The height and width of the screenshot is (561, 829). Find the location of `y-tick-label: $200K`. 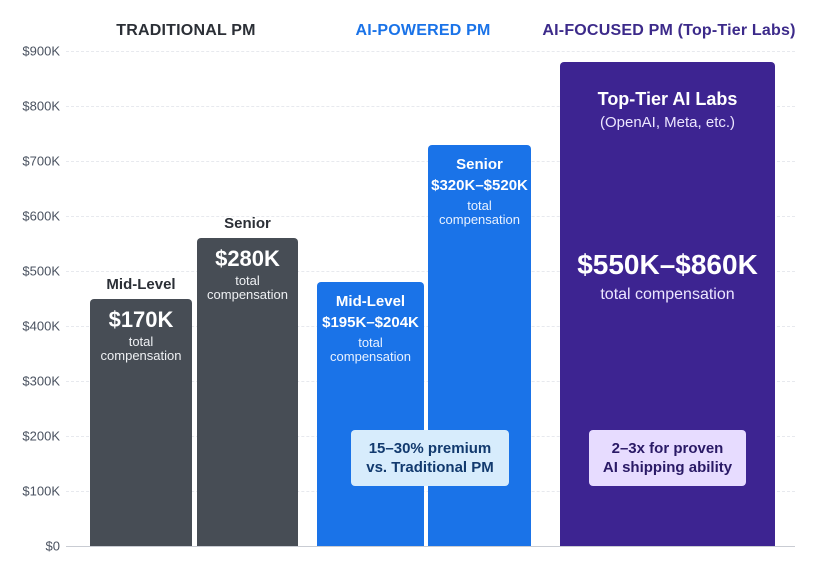

y-tick-label: $200K is located at coordinates (41, 436).